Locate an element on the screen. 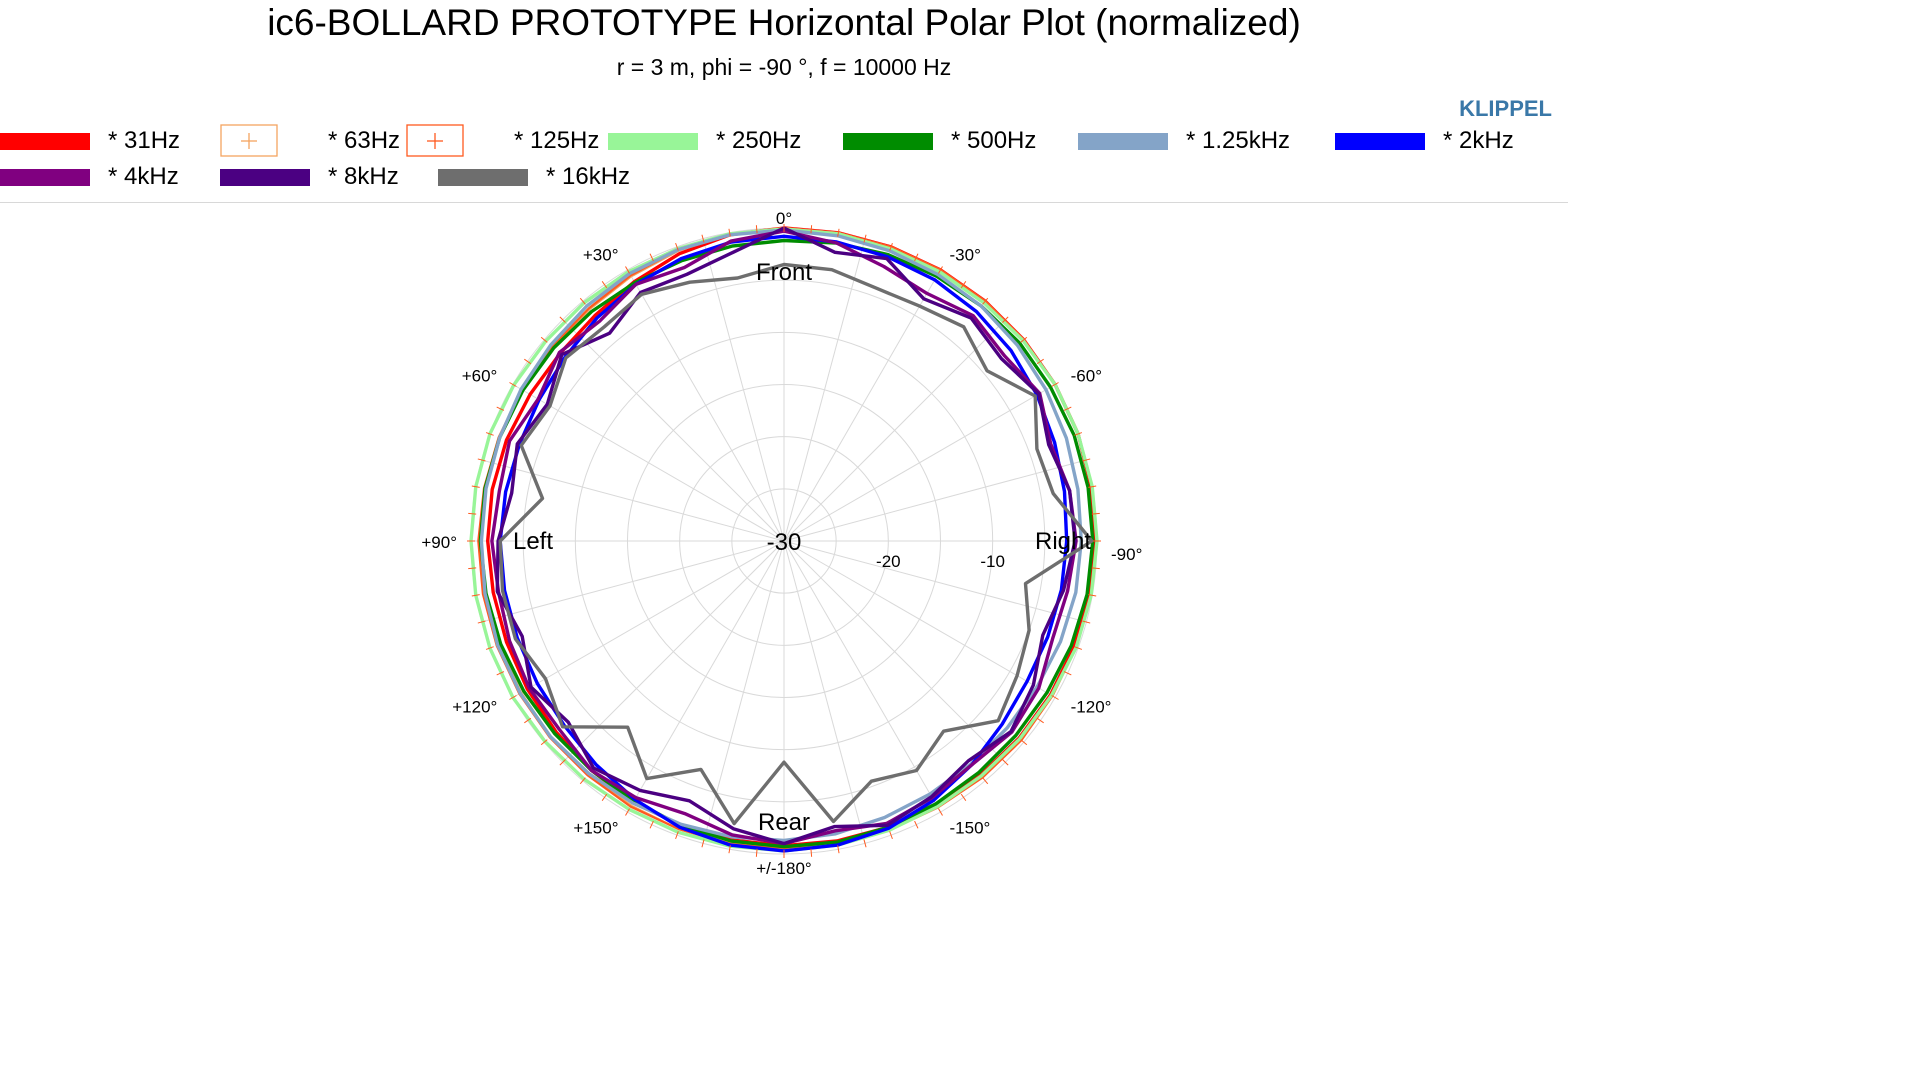 The height and width of the screenshot is (1080, 1920). legend-item: * 500Hz is located at coordinates (963, 141).